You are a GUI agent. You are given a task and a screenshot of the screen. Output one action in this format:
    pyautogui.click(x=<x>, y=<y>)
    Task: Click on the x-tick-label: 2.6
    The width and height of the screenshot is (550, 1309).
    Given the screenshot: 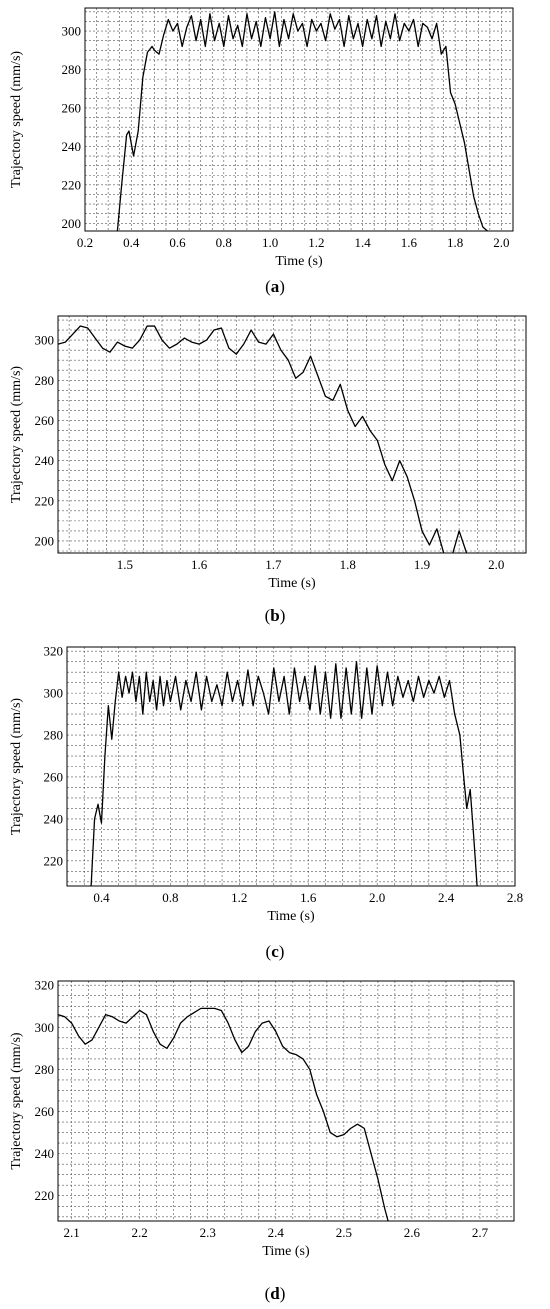 What is the action you would take?
    pyautogui.click(x=412, y=1232)
    